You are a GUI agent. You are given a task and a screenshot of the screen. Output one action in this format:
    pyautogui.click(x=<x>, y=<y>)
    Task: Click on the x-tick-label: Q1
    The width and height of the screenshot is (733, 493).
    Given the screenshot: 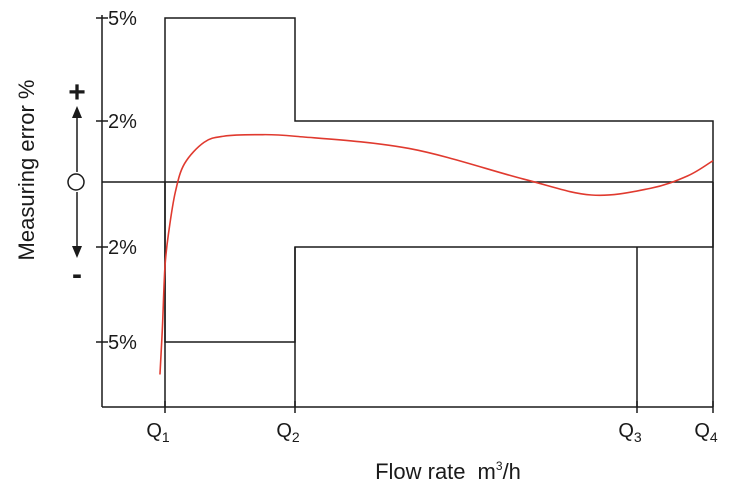 What is the action you would take?
    pyautogui.click(x=158, y=432)
    